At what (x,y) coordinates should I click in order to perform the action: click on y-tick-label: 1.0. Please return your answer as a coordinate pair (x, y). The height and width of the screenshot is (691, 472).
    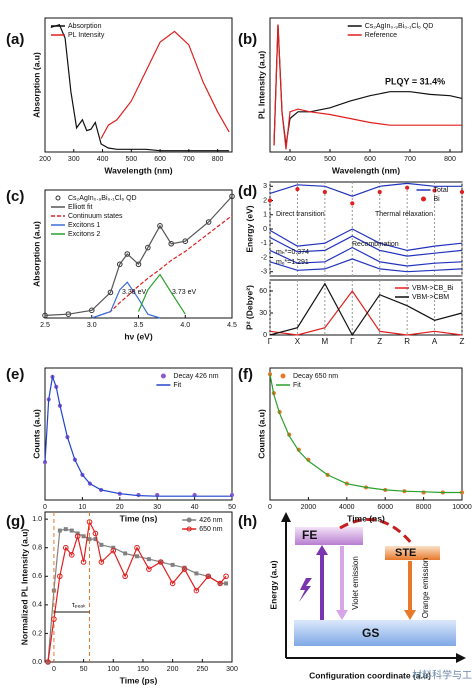
    Looking at the image, I should click on (37, 519).